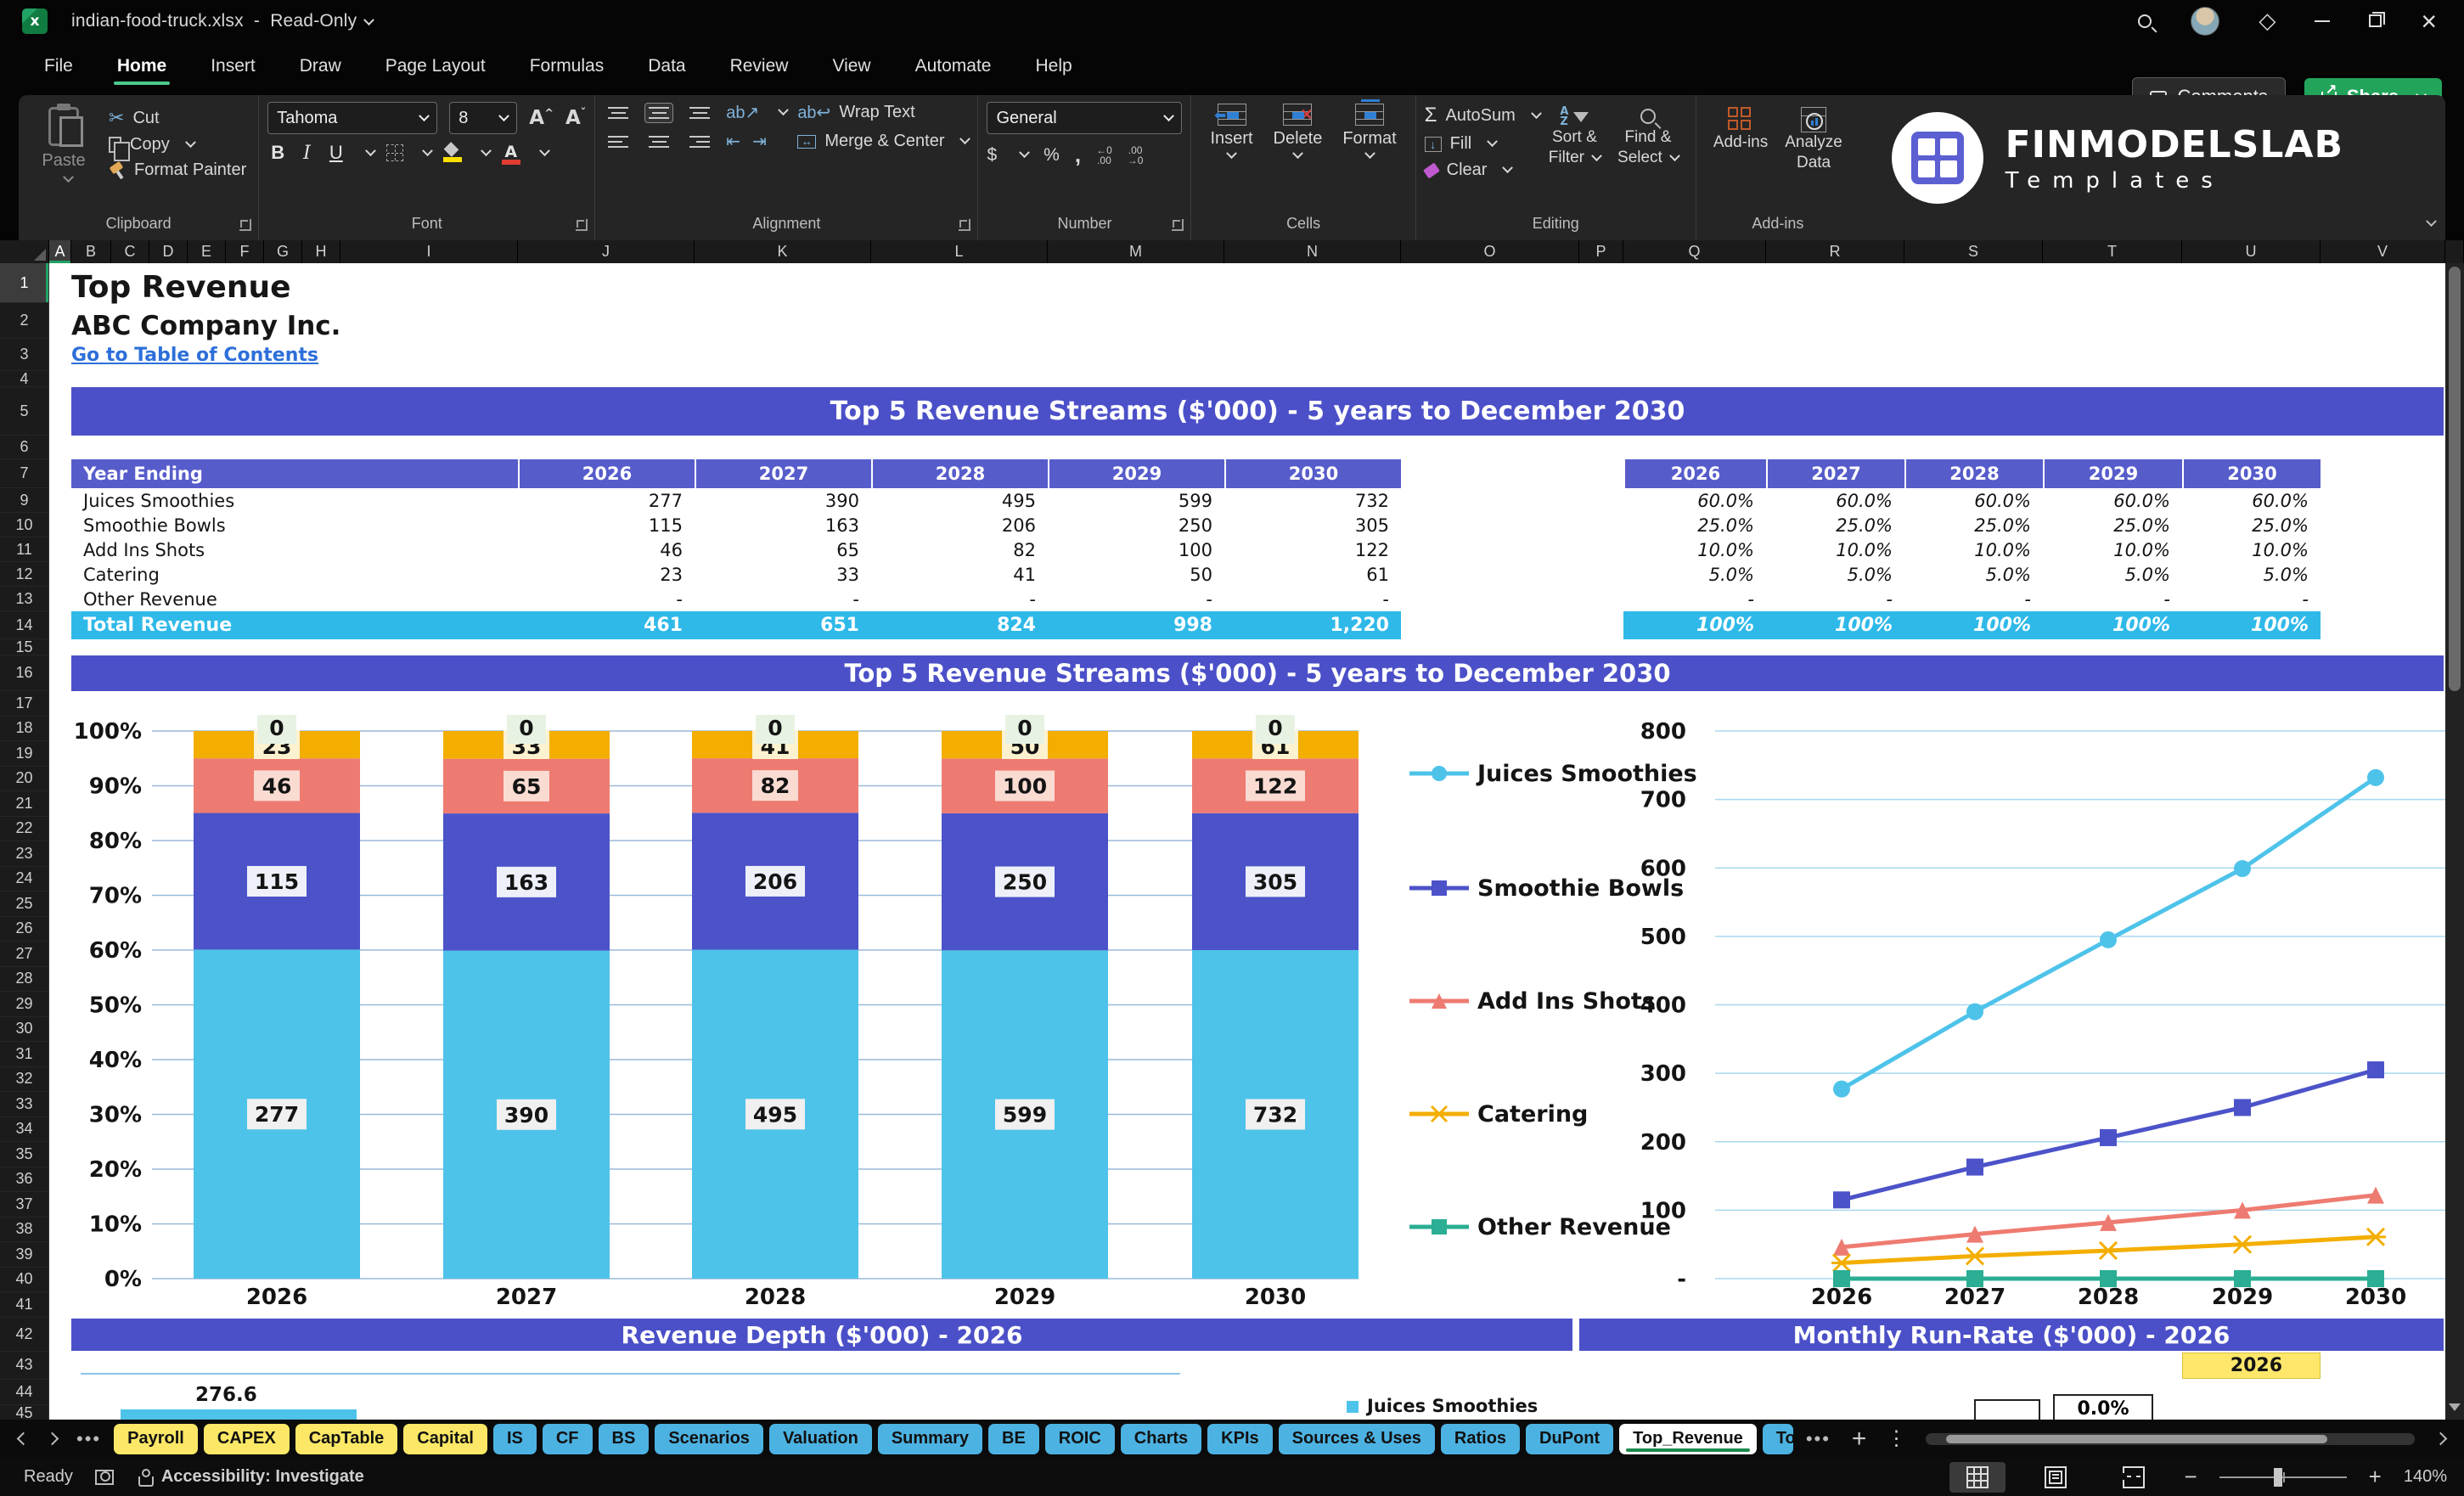  What do you see at coordinates (2429, 21) in the screenshot?
I see `close-button: ×` at bounding box center [2429, 21].